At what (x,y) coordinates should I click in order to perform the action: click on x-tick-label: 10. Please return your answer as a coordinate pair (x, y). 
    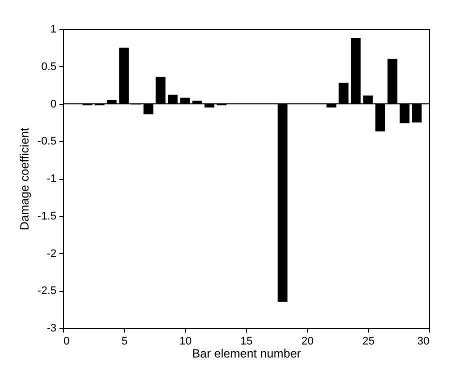
    Looking at the image, I should click on (185, 342).